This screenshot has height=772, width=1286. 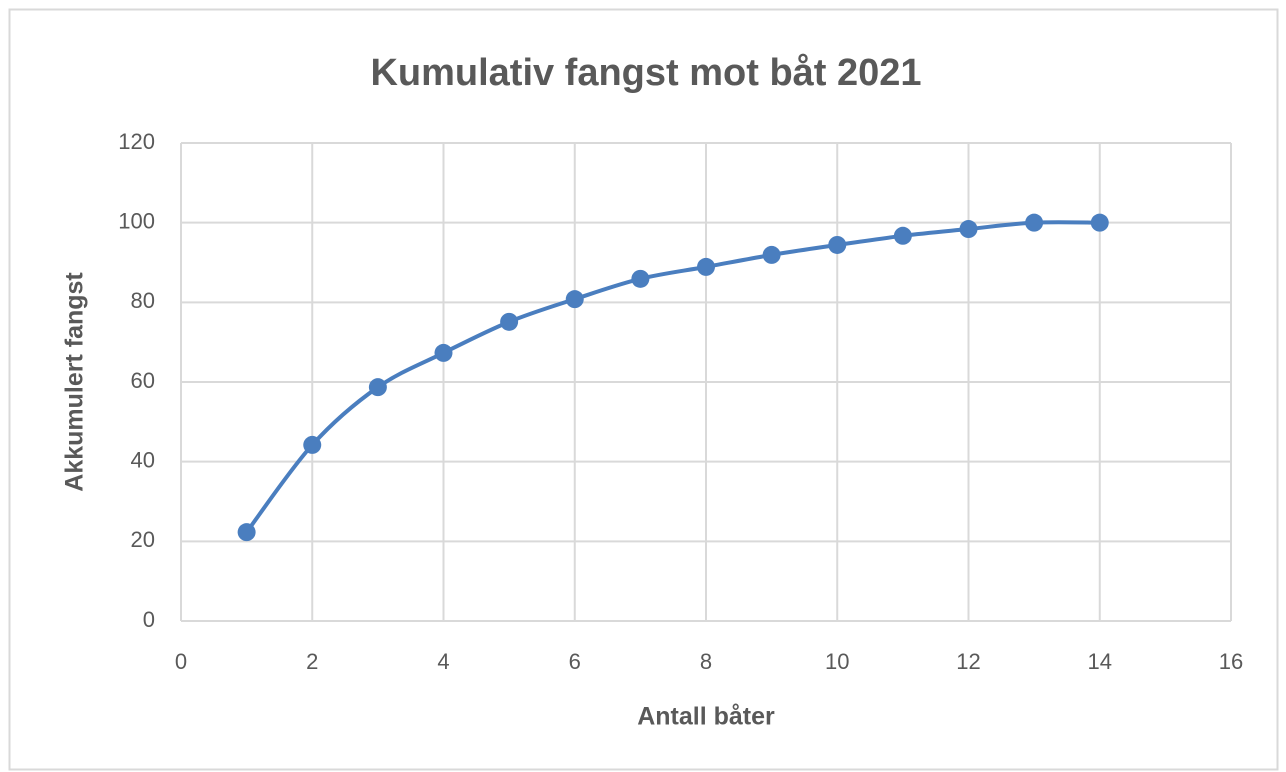 I want to click on x-tick-label: 0, so click(x=181, y=661).